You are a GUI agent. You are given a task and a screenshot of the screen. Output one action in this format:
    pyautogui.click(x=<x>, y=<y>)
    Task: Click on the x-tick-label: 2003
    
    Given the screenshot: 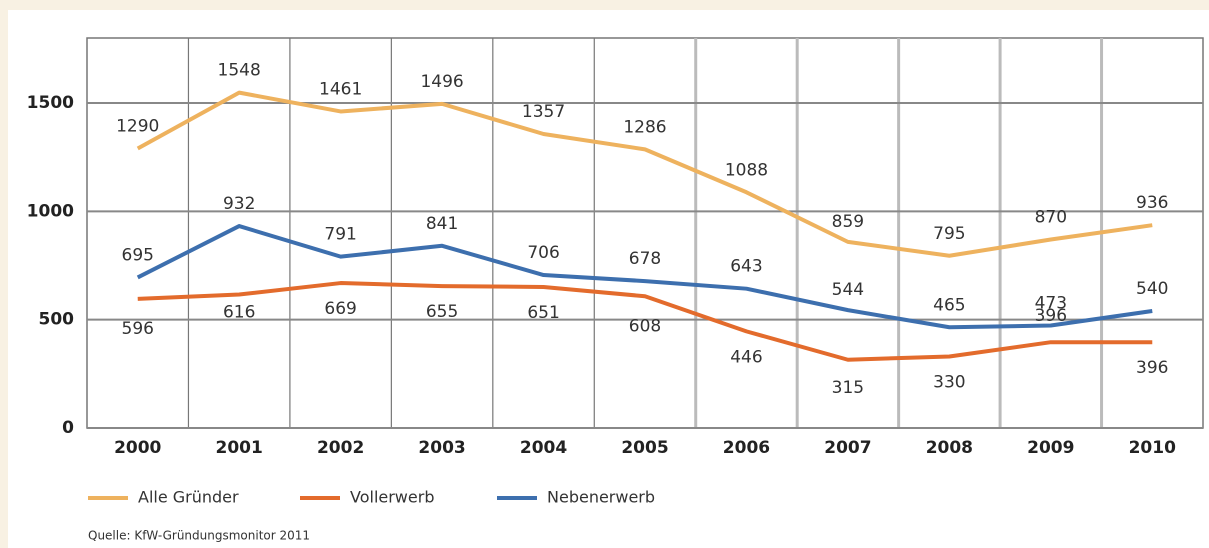 What is the action you would take?
    pyautogui.click(x=441, y=448)
    